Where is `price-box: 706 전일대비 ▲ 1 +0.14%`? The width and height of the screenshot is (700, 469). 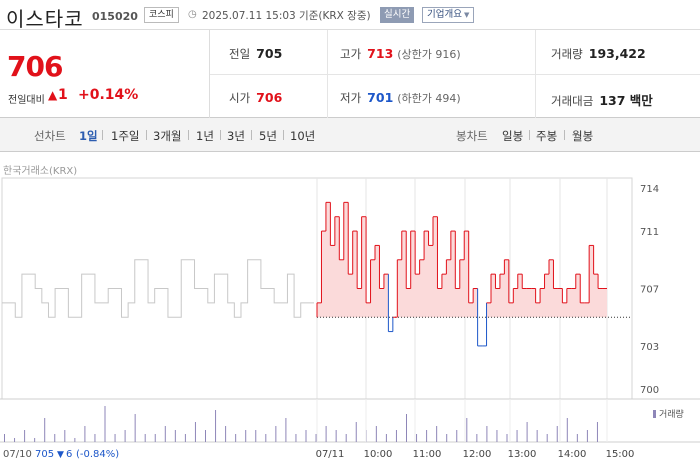
price-box: 706 전일대비 ▲ 1 +0.14% is located at coordinates (105, 74).